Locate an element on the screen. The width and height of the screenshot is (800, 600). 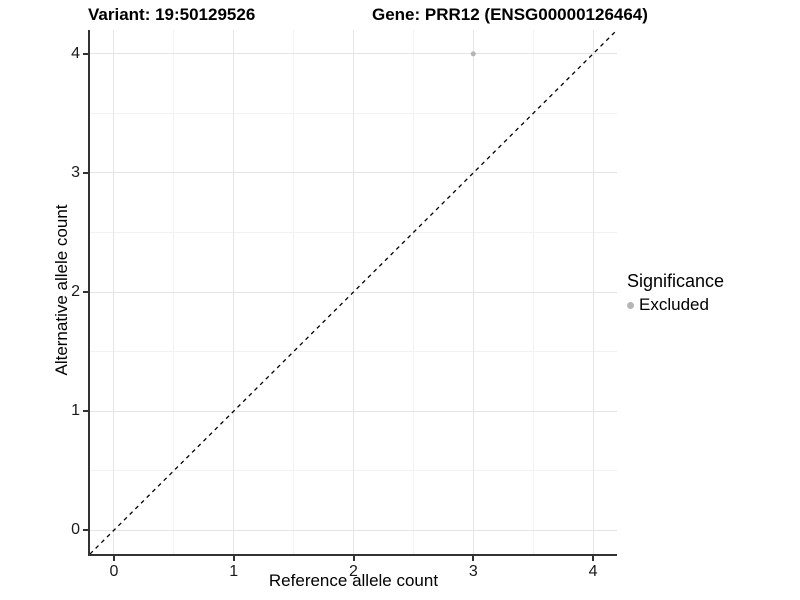
excluded-point-icon is located at coordinates (630, 305).